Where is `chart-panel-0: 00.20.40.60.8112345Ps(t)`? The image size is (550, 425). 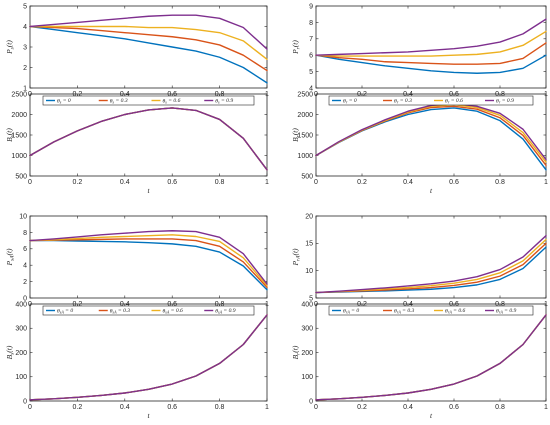
chart-panel-0: 00.20.40.60.8112345Ps(t) is located at coordinates (136, 50).